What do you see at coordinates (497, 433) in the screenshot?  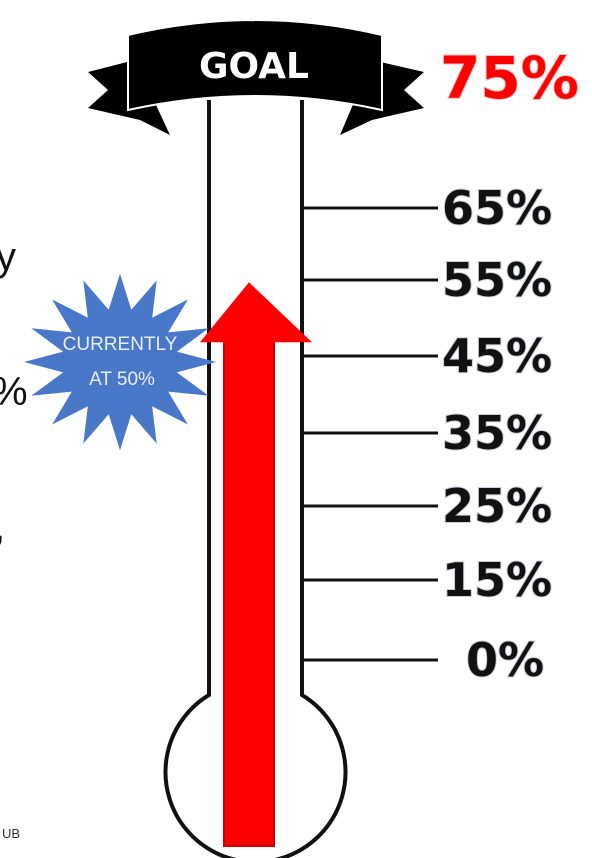 I see `tick-label-35: 35%` at bounding box center [497, 433].